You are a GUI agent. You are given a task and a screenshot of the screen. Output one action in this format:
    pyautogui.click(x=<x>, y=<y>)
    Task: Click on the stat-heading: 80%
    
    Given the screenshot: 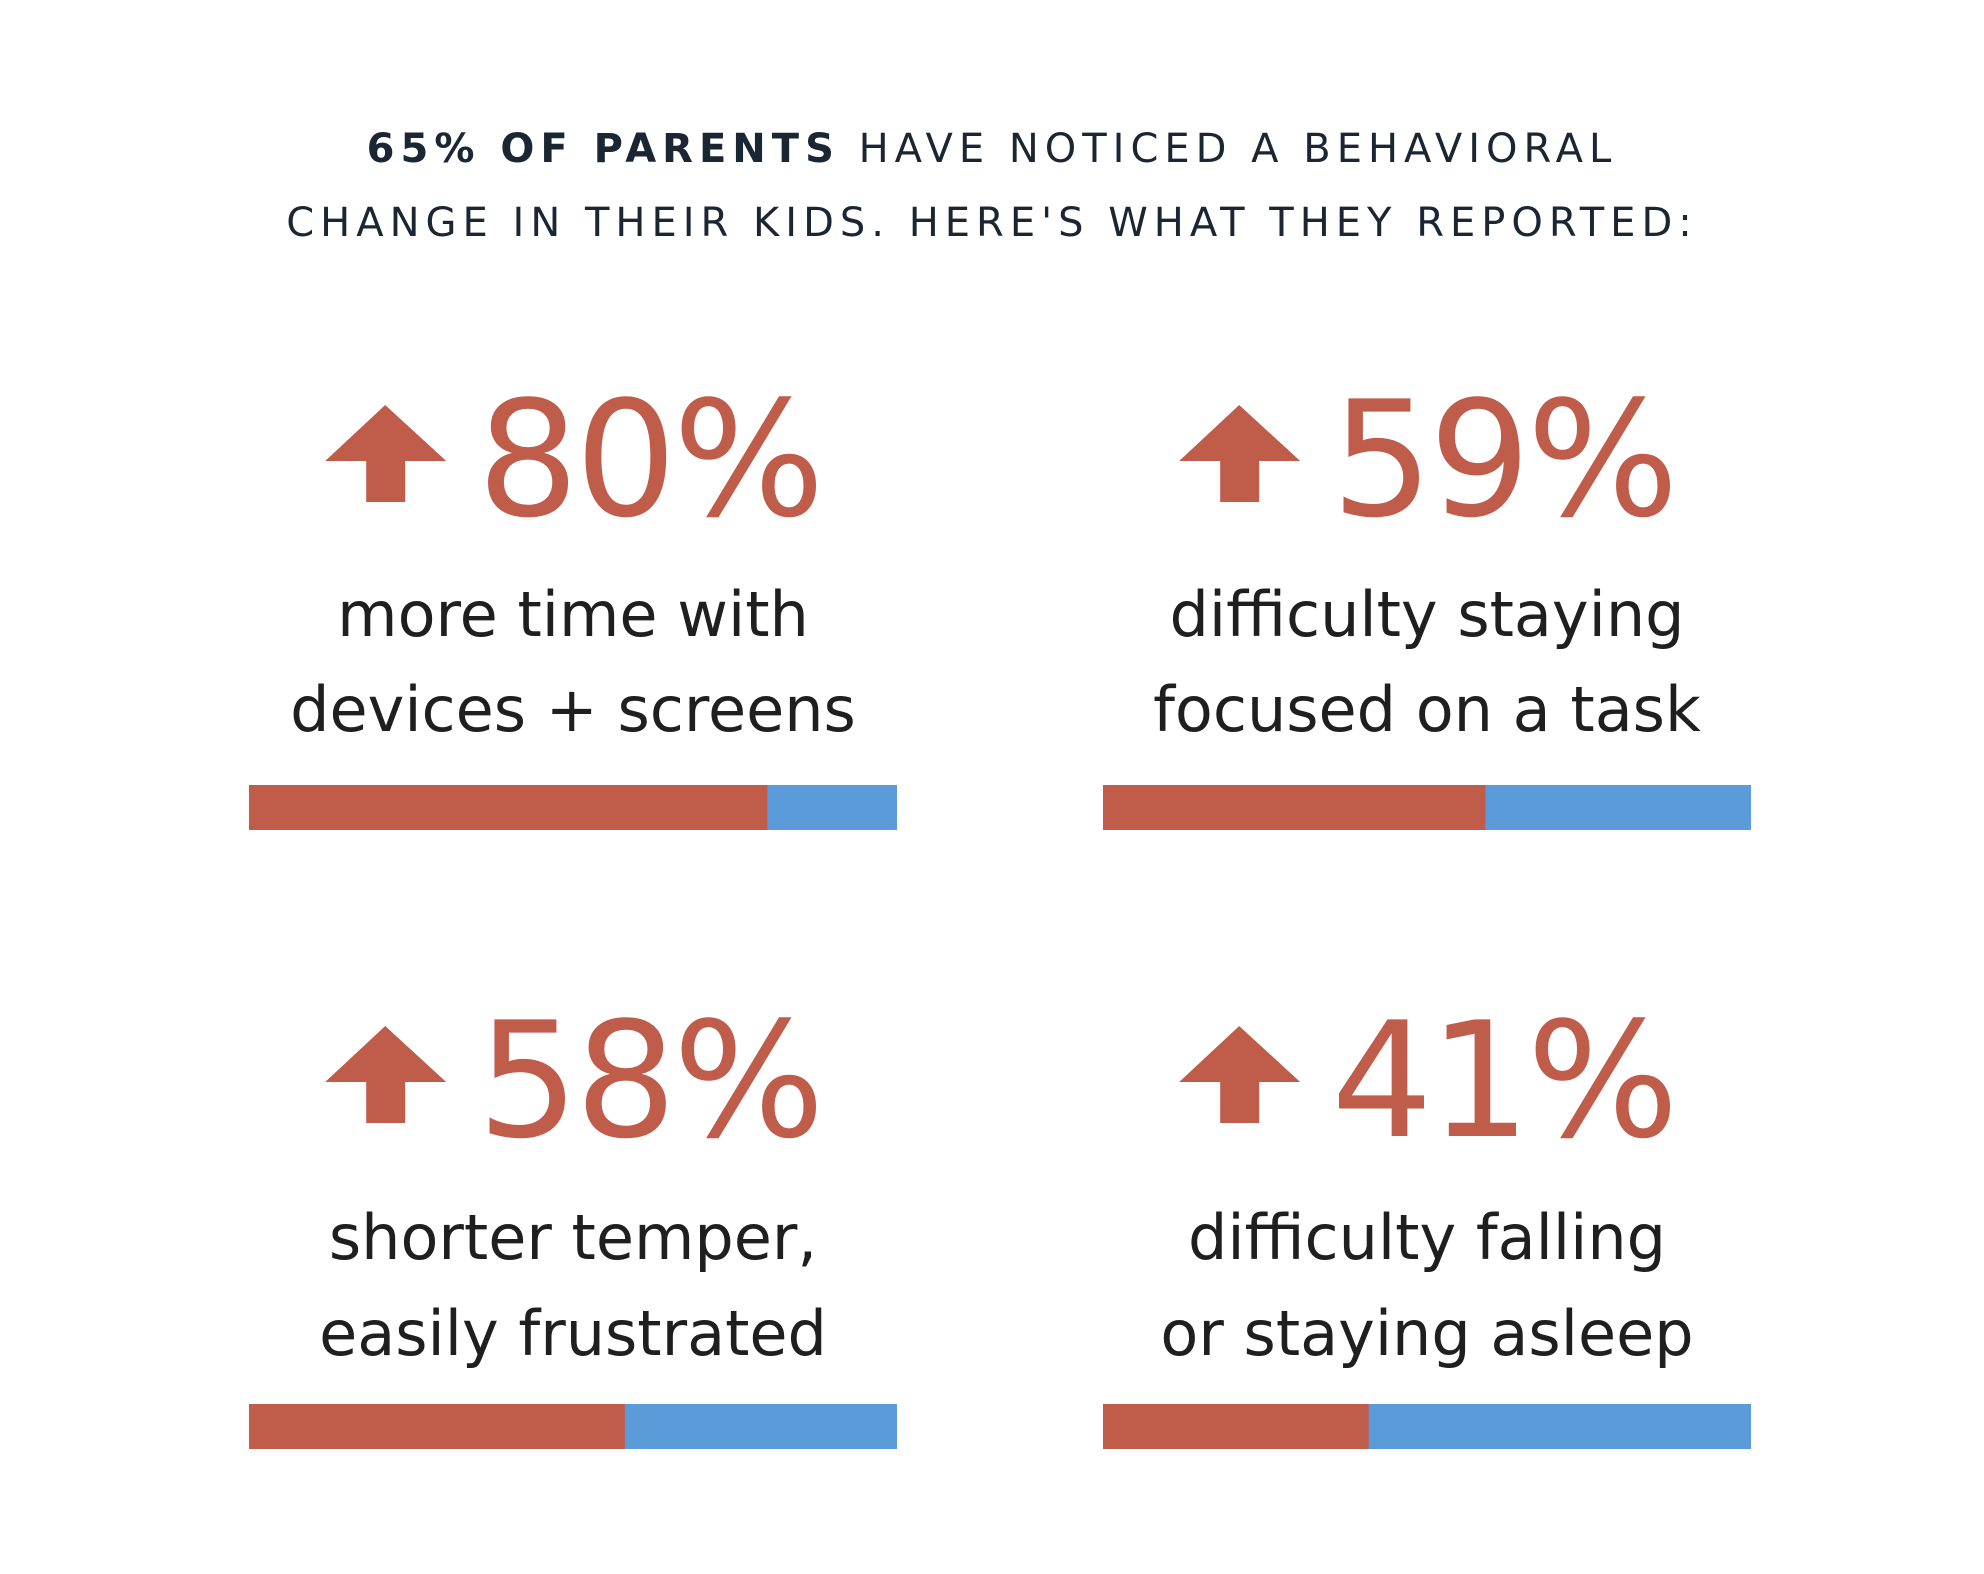 What is the action you would take?
    pyautogui.click(x=575, y=459)
    